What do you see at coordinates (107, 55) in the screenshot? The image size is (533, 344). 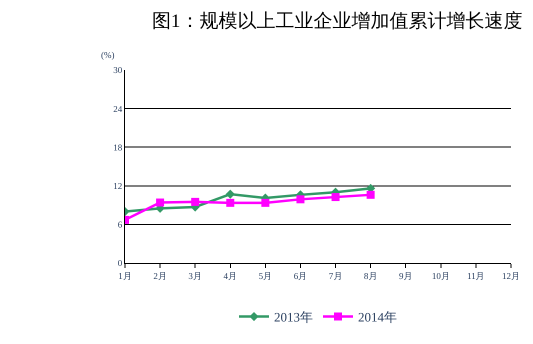 I see `y-axis-title: (%)` at bounding box center [107, 55].